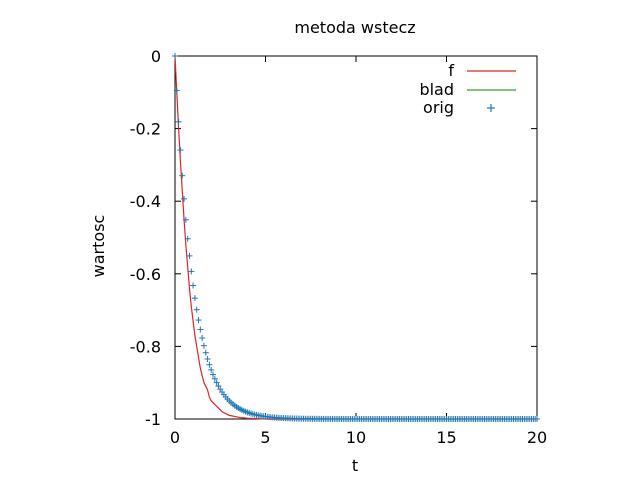 The width and height of the screenshot is (640, 480). What do you see at coordinates (438, 107) in the screenshot?
I see `legend-label-orig: orig` at bounding box center [438, 107].